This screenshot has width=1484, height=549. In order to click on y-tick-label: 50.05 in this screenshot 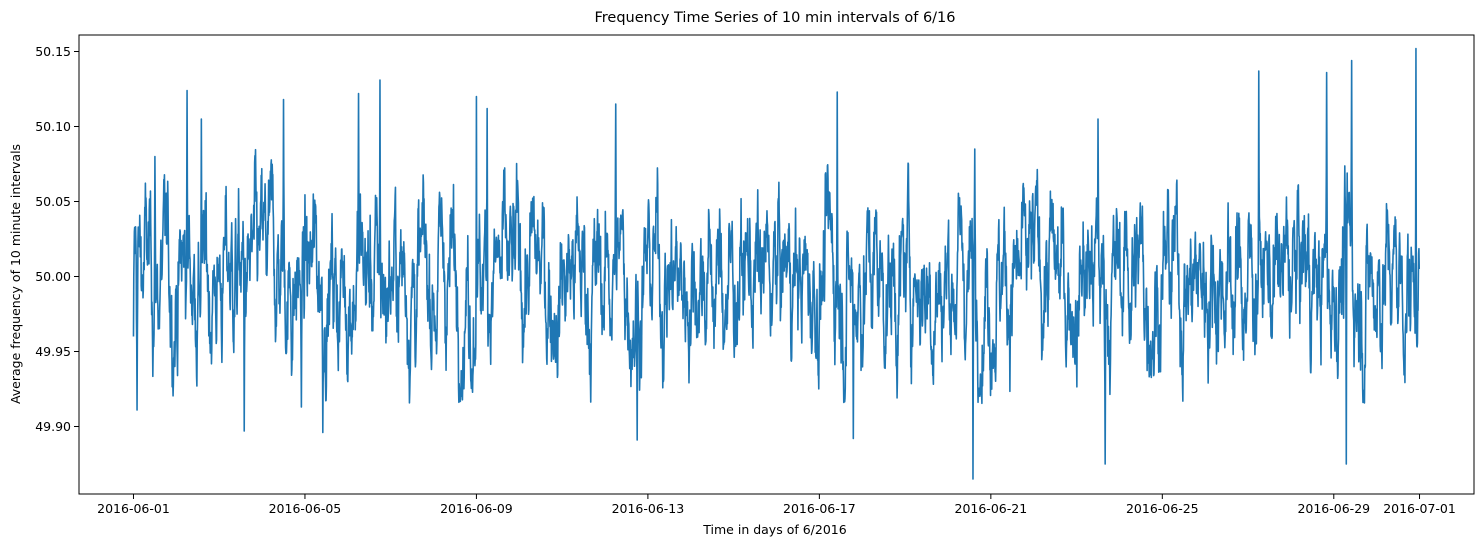, I will do `click(53, 201)`.